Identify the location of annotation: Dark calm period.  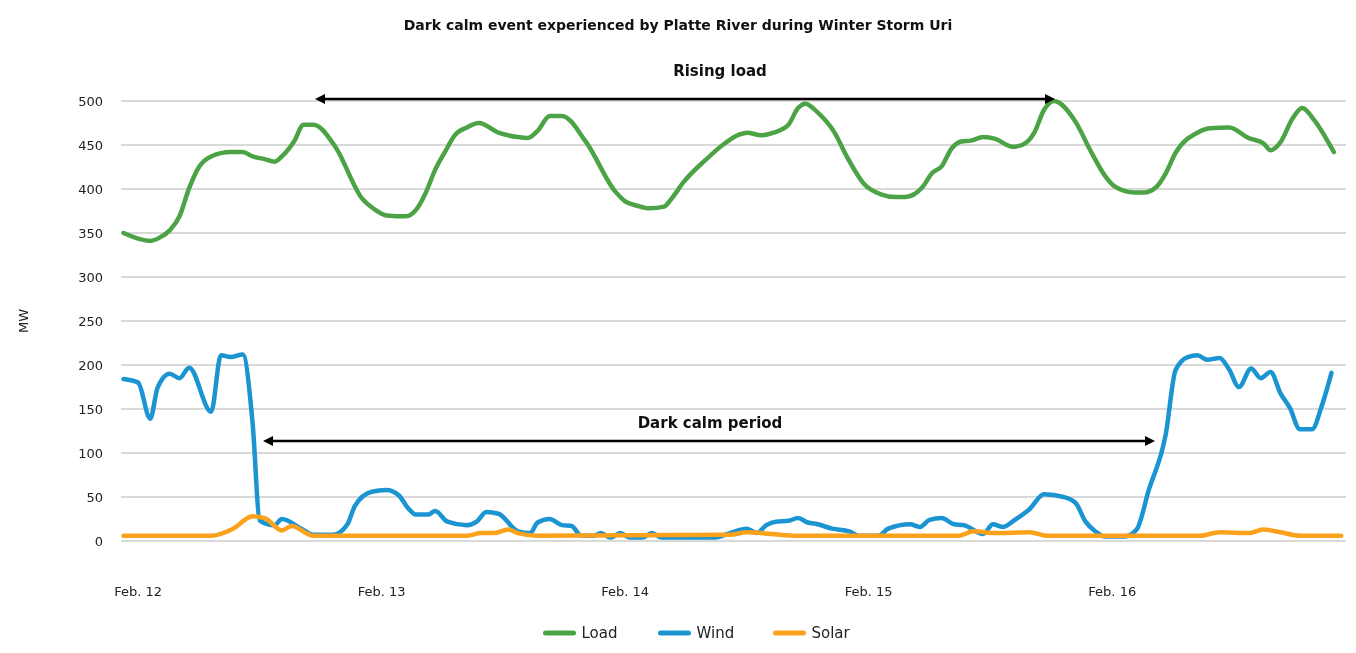
(710, 423).